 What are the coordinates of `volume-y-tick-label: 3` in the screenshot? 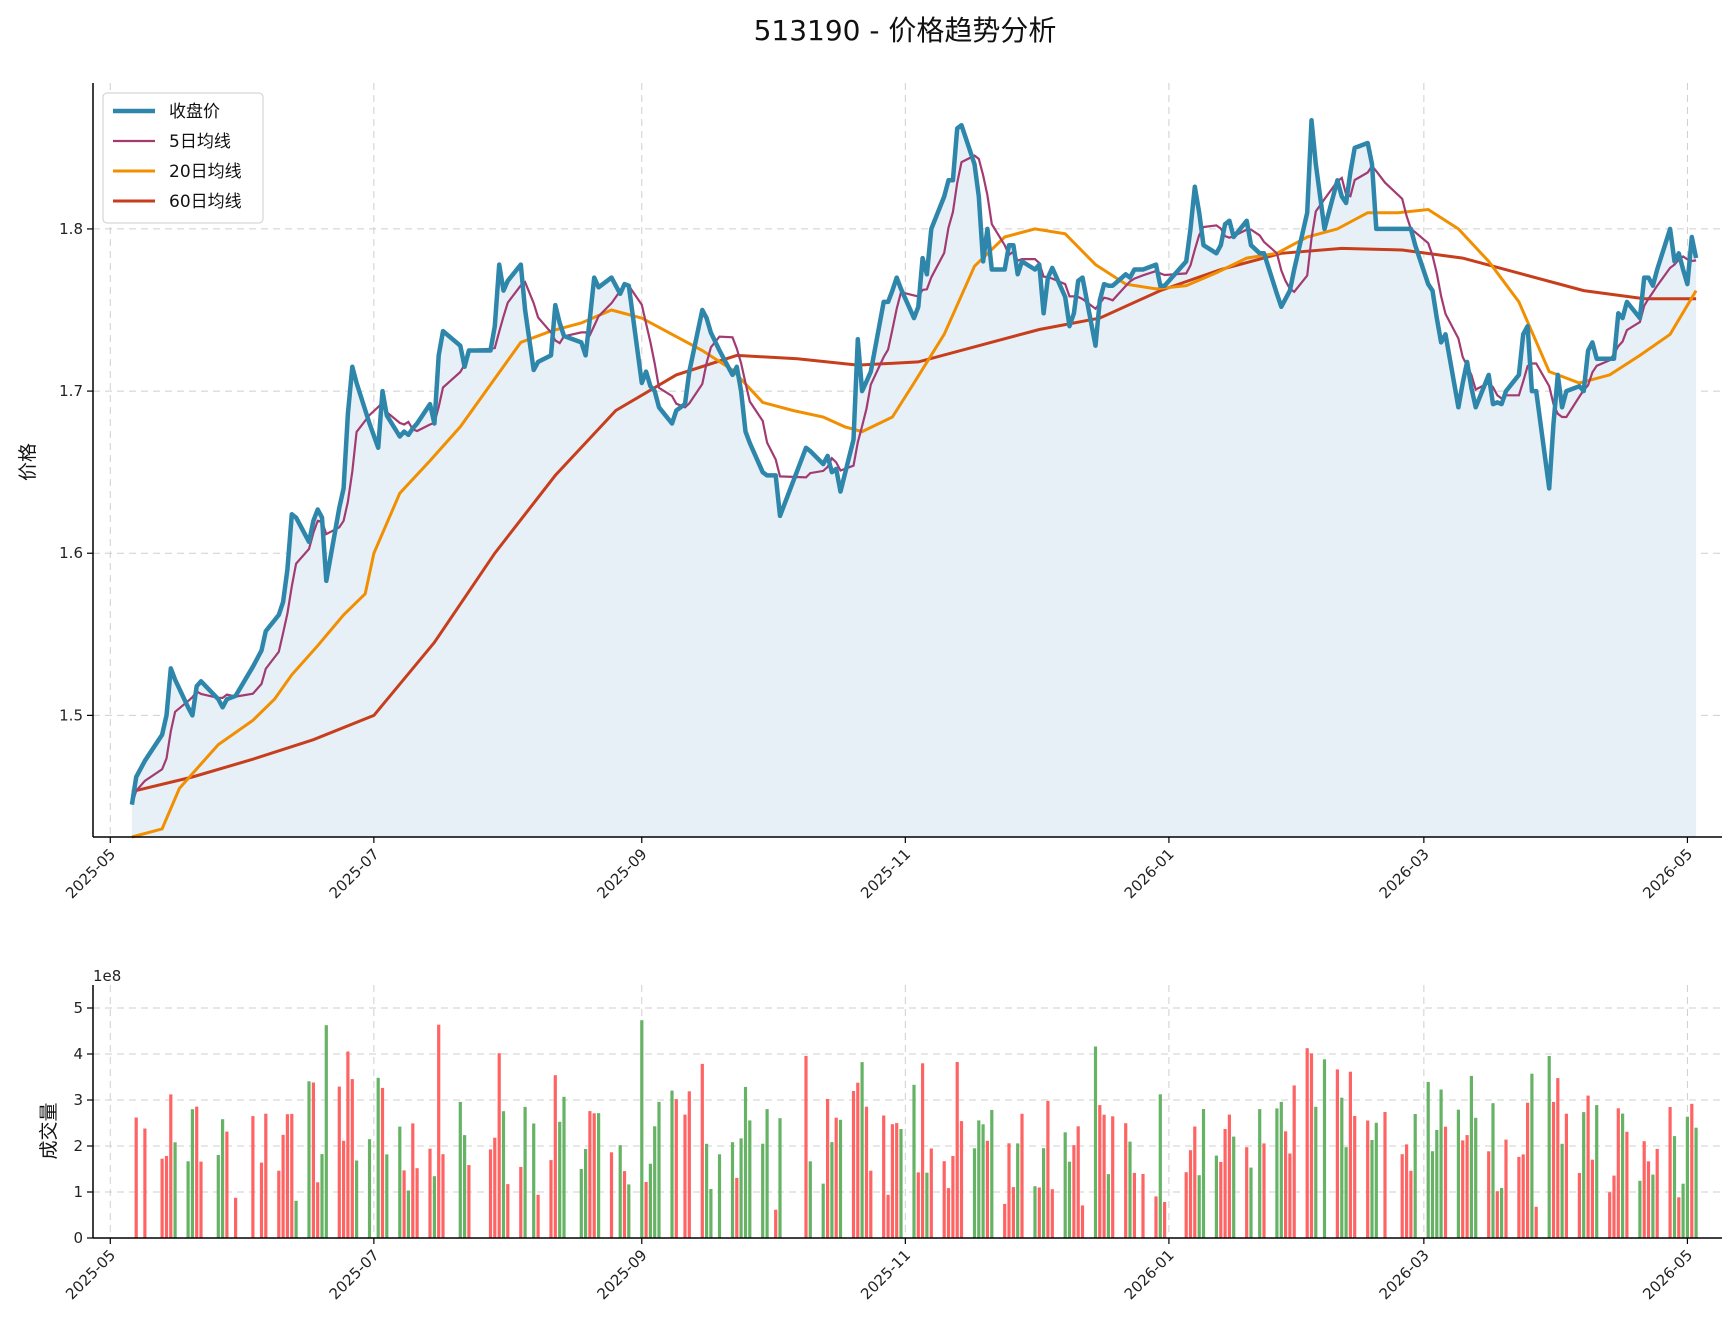 It's located at (78, 1100).